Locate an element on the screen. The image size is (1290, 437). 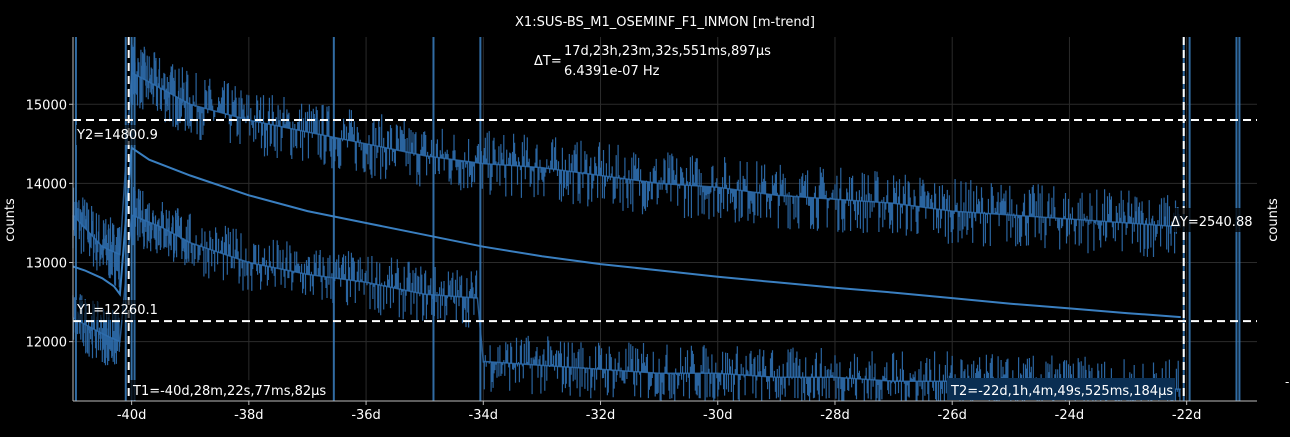
y-tick-label: 15000 is located at coordinates (46, 105).